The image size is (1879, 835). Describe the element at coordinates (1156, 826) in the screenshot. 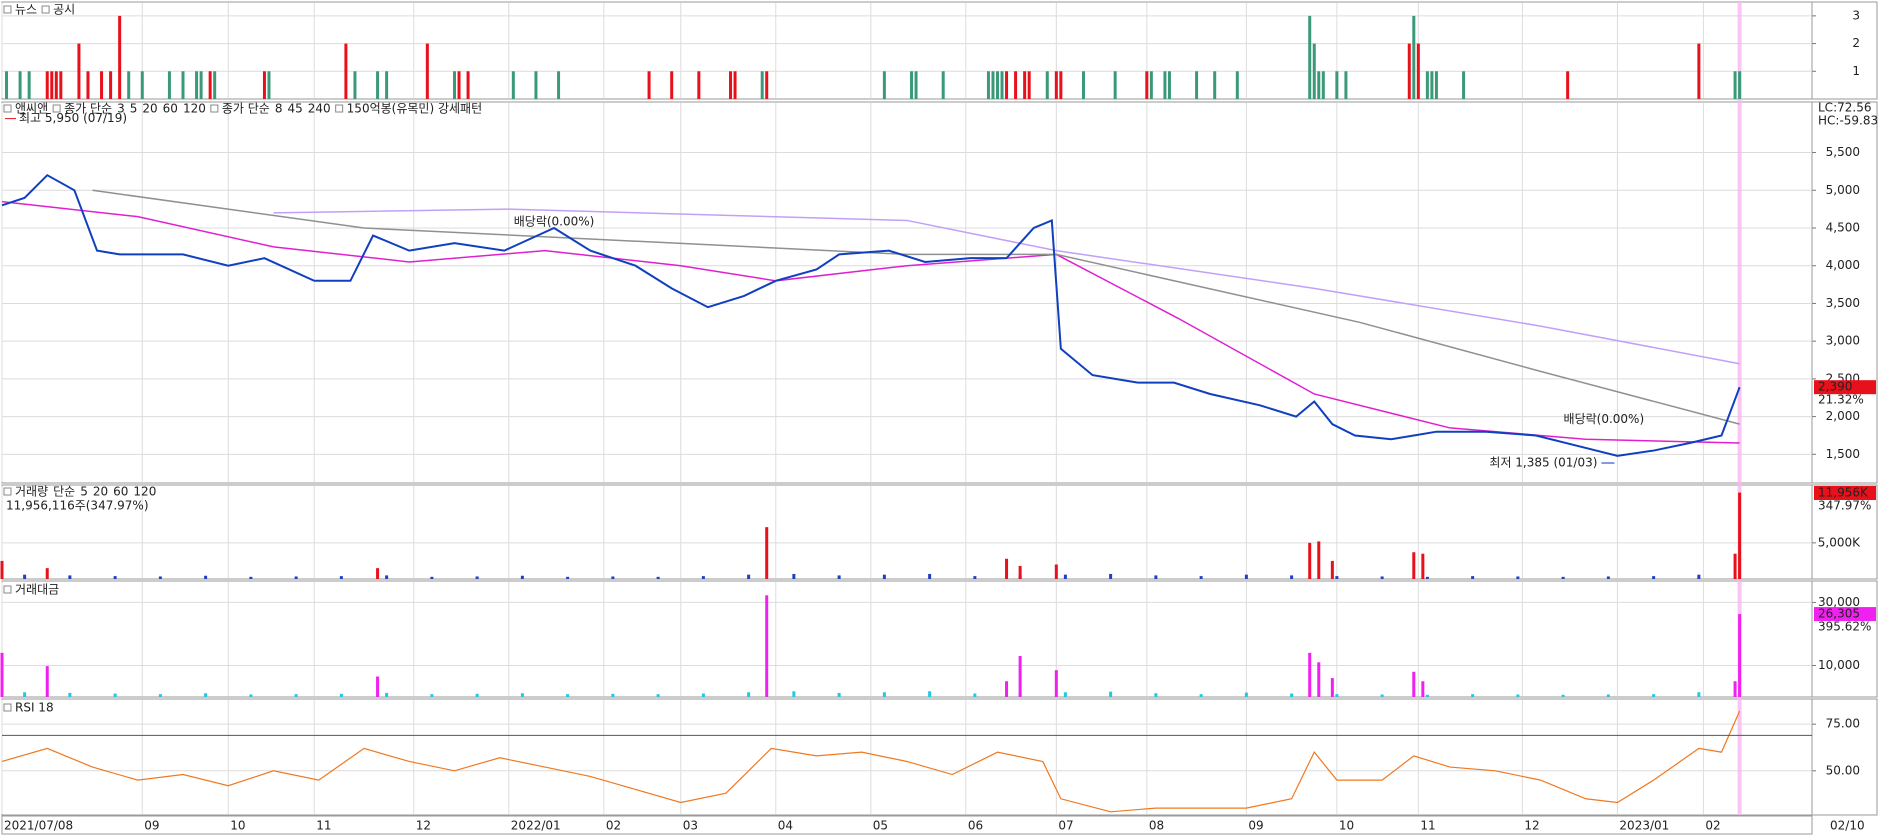

I see `x-tick-label: 08` at that location.